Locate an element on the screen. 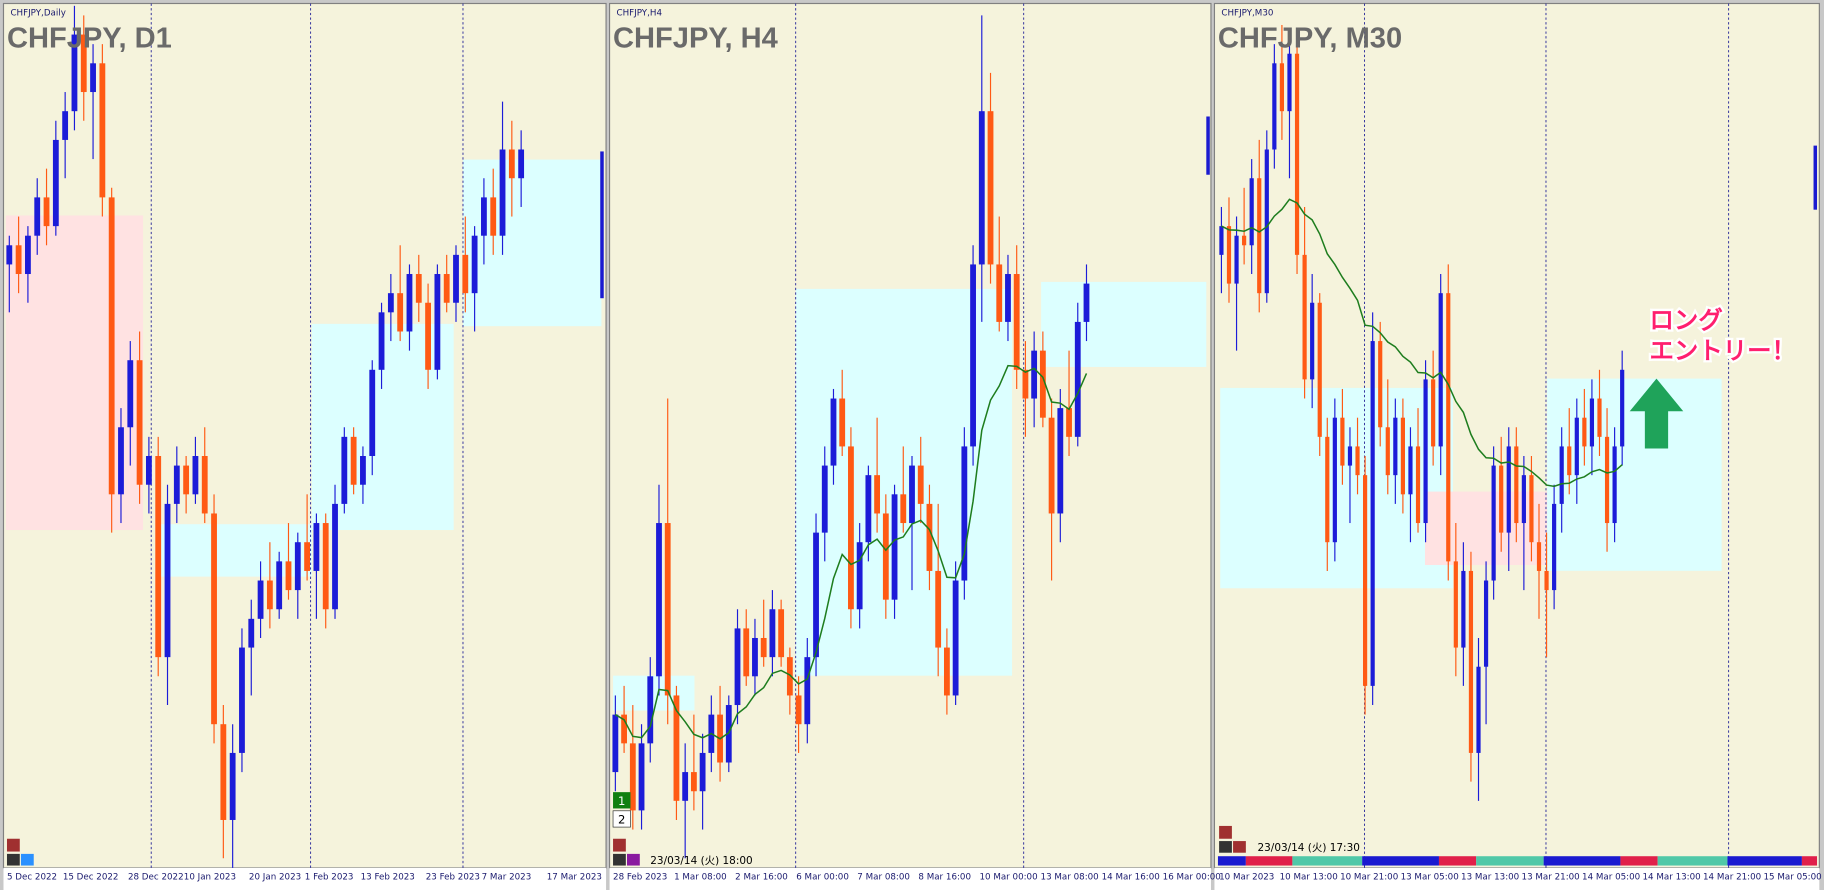  x-tick-label: 28 Dec 2022 is located at coordinates (156, 878).